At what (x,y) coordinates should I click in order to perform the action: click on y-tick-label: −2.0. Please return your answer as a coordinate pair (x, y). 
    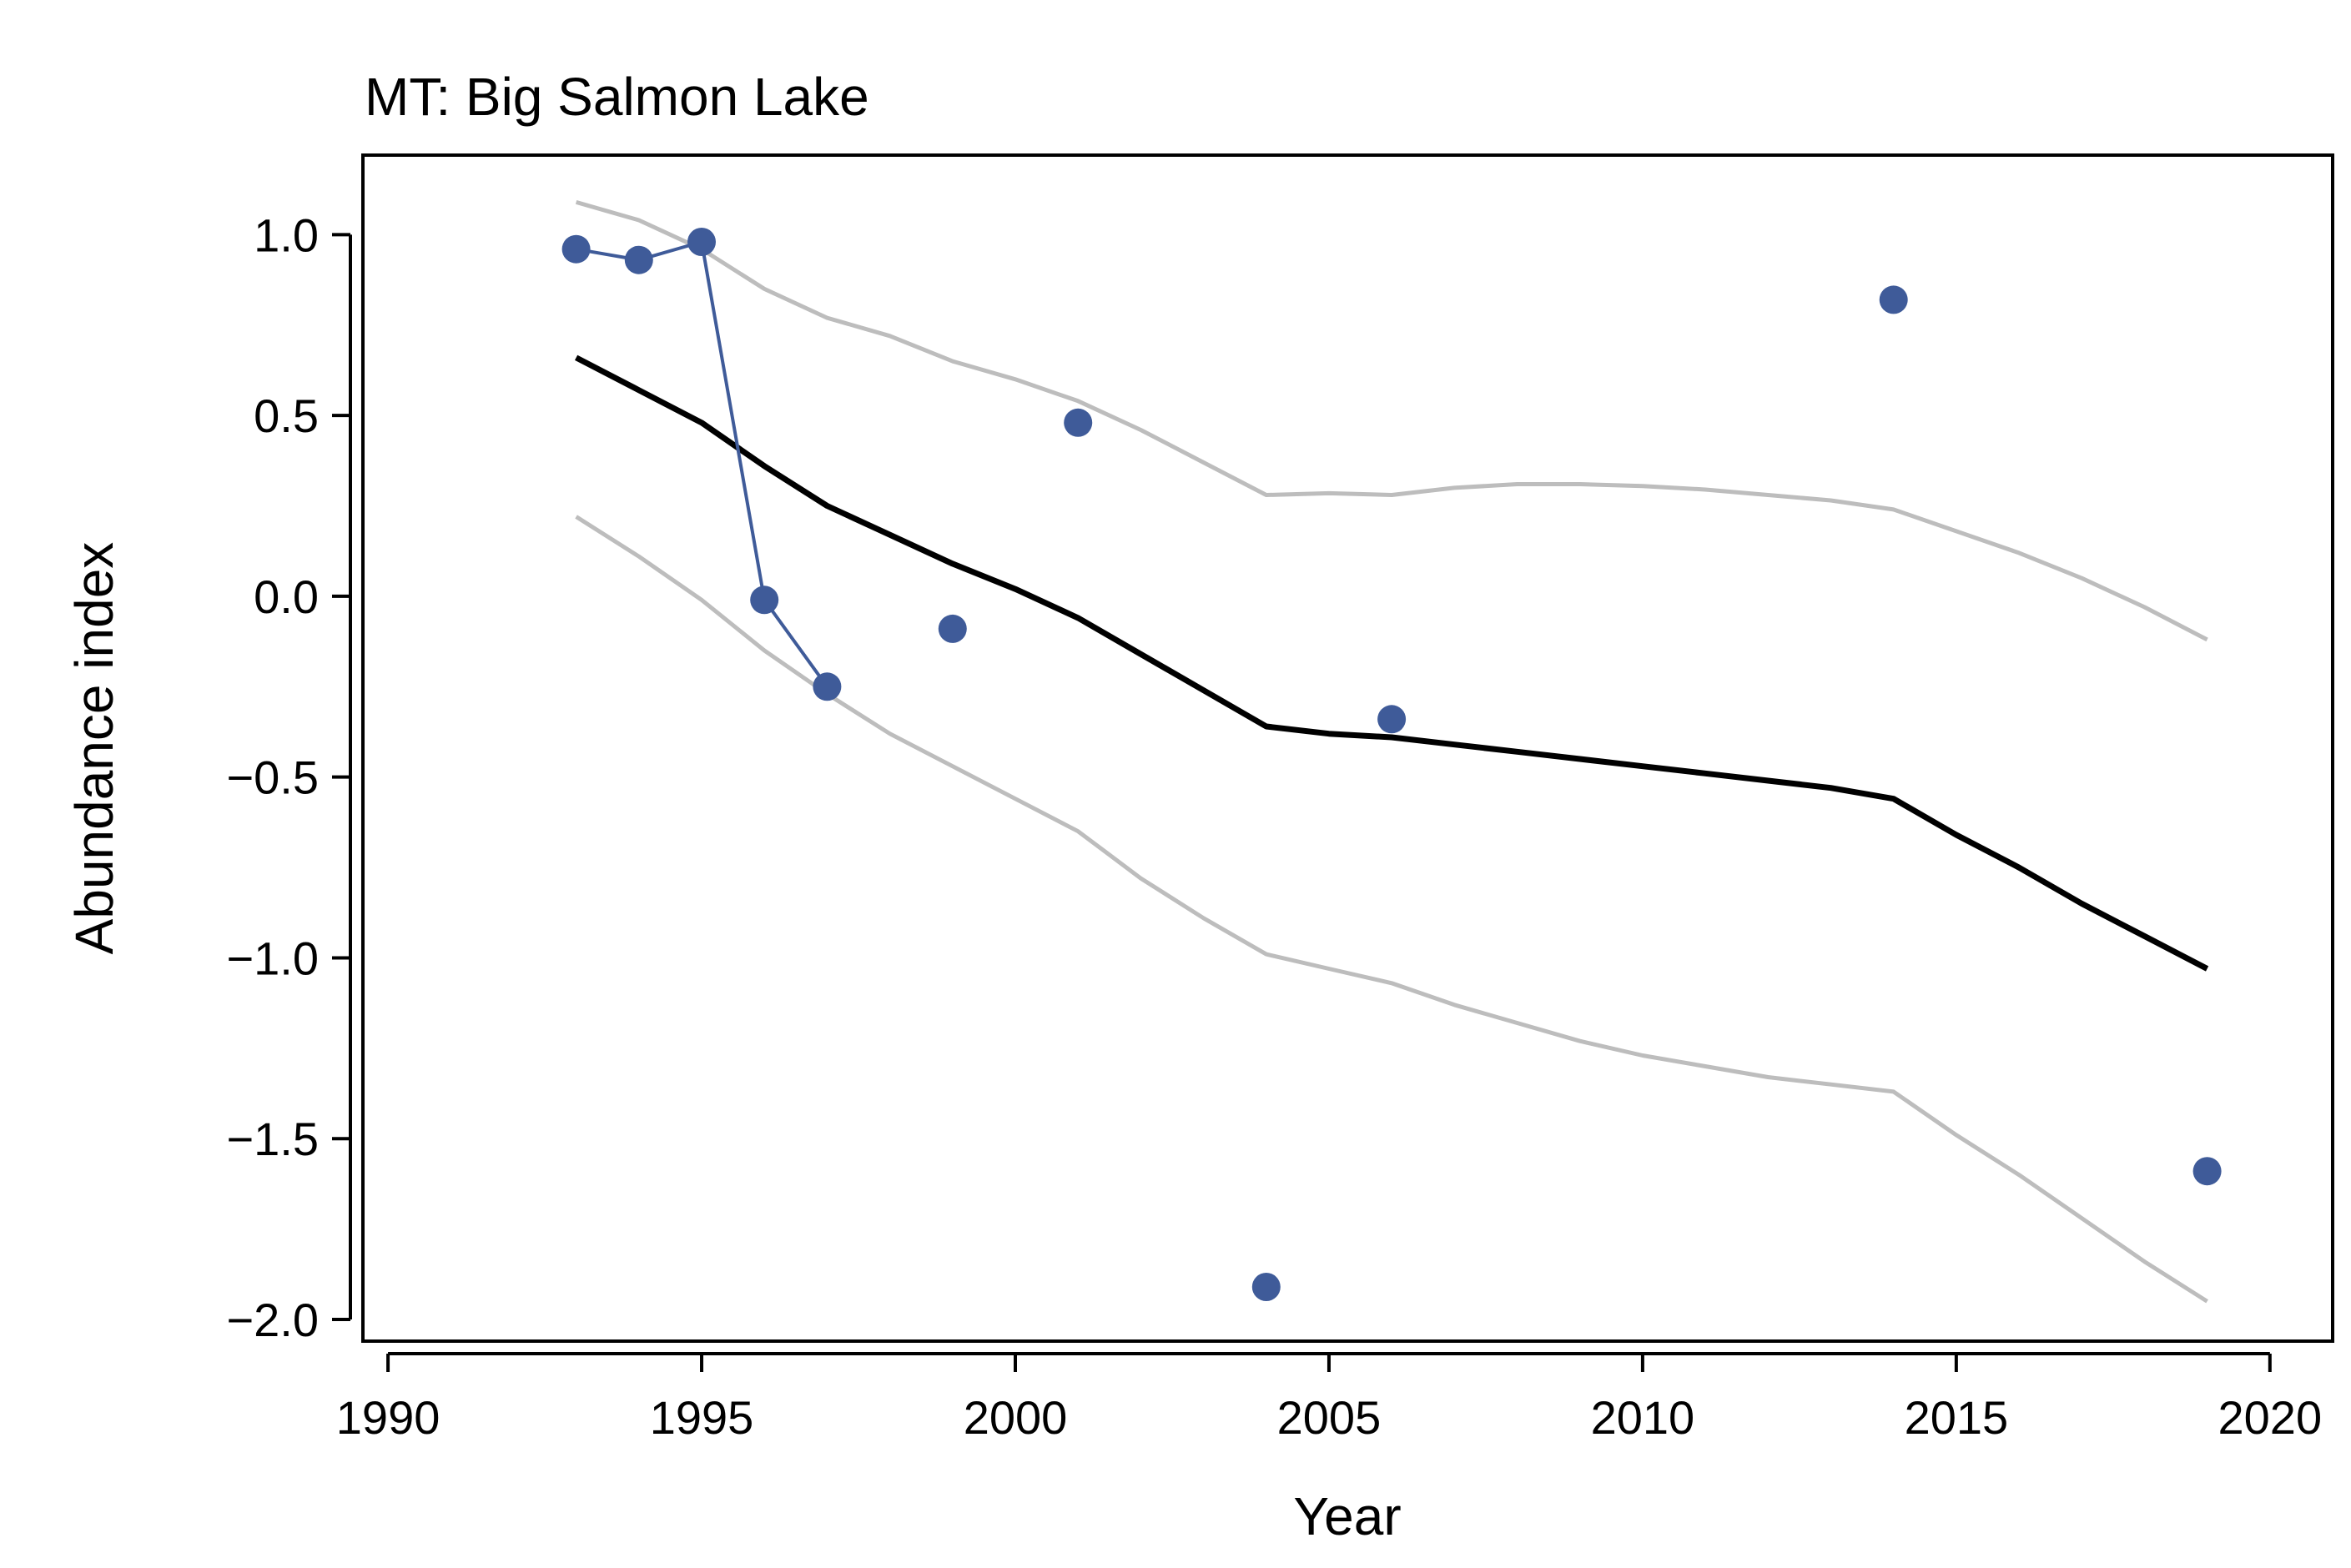
    Looking at the image, I should click on (272, 1320).